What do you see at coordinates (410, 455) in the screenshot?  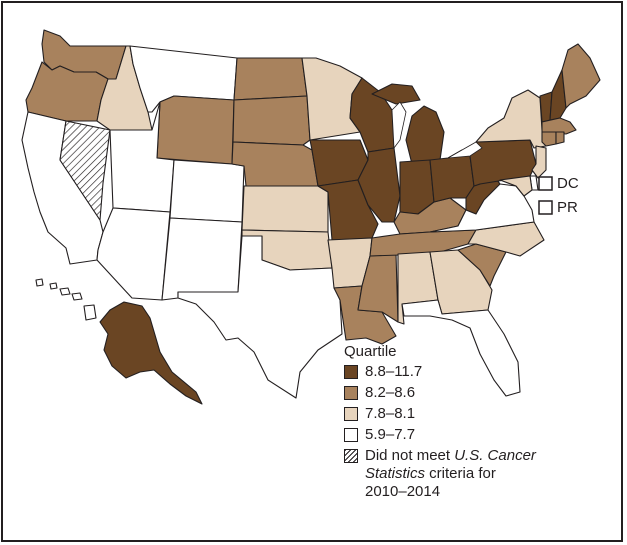 I see `legend-na-text-1: Did not meet` at bounding box center [410, 455].